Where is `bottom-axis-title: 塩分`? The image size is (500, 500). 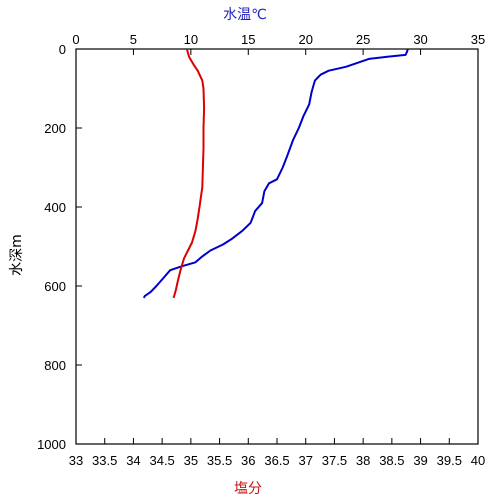 bottom-axis-title: 塩分 is located at coordinates (248, 489).